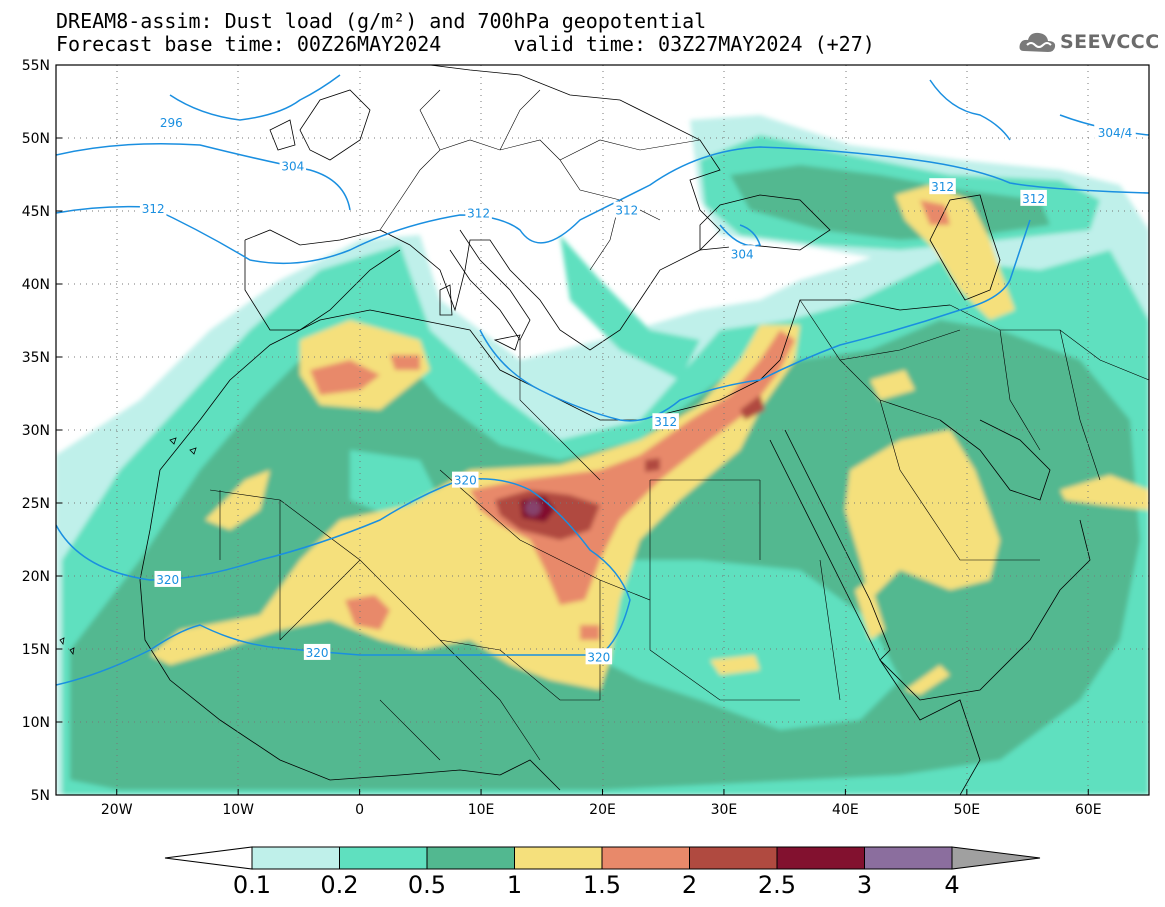 The width and height of the screenshot is (1165, 907). What do you see at coordinates (183, 446) in the screenshot?
I see `canary-islands` at bounding box center [183, 446].